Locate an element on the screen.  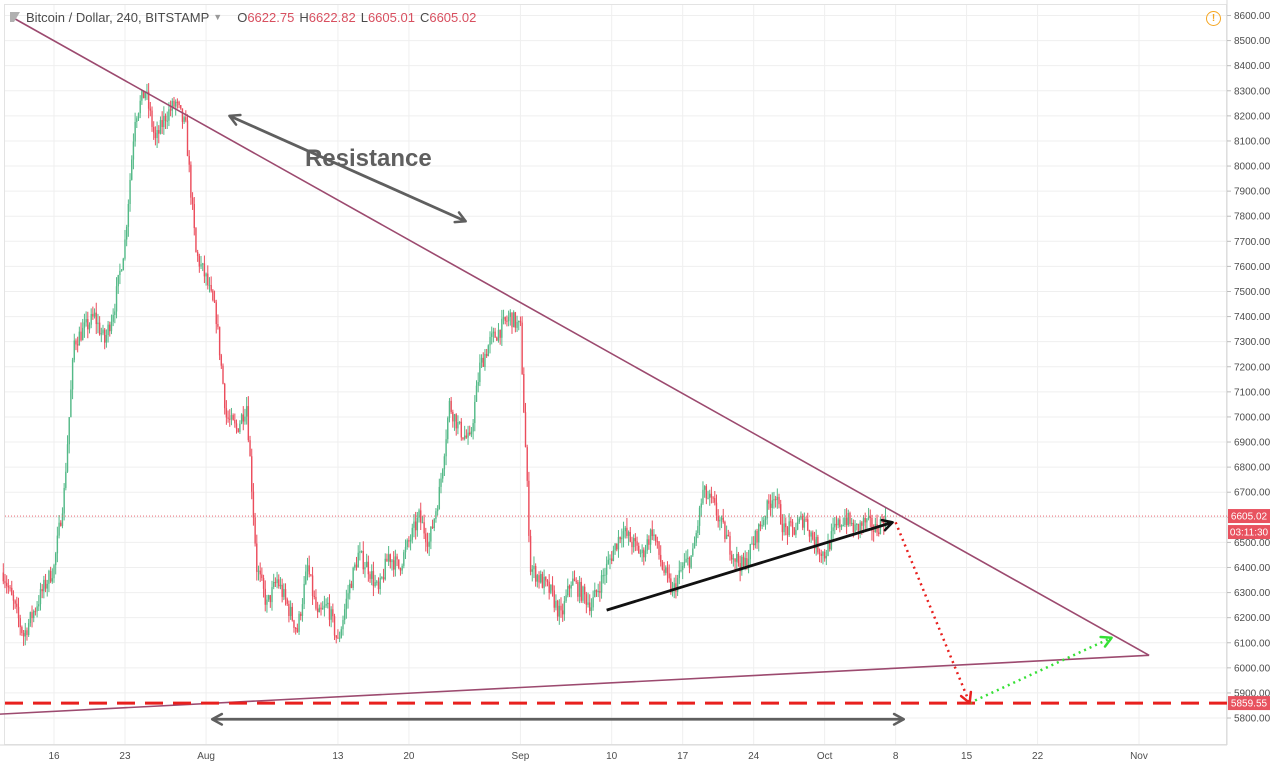
x-tick-label: Aug is located at coordinates (206, 756).